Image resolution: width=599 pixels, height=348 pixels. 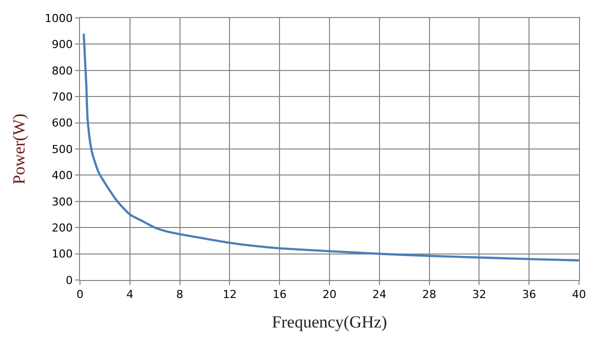 What do you see at coordinates (229, 295) in the screenshot?
I see `x-tick-label: 12` at bounding box center [229, 295].